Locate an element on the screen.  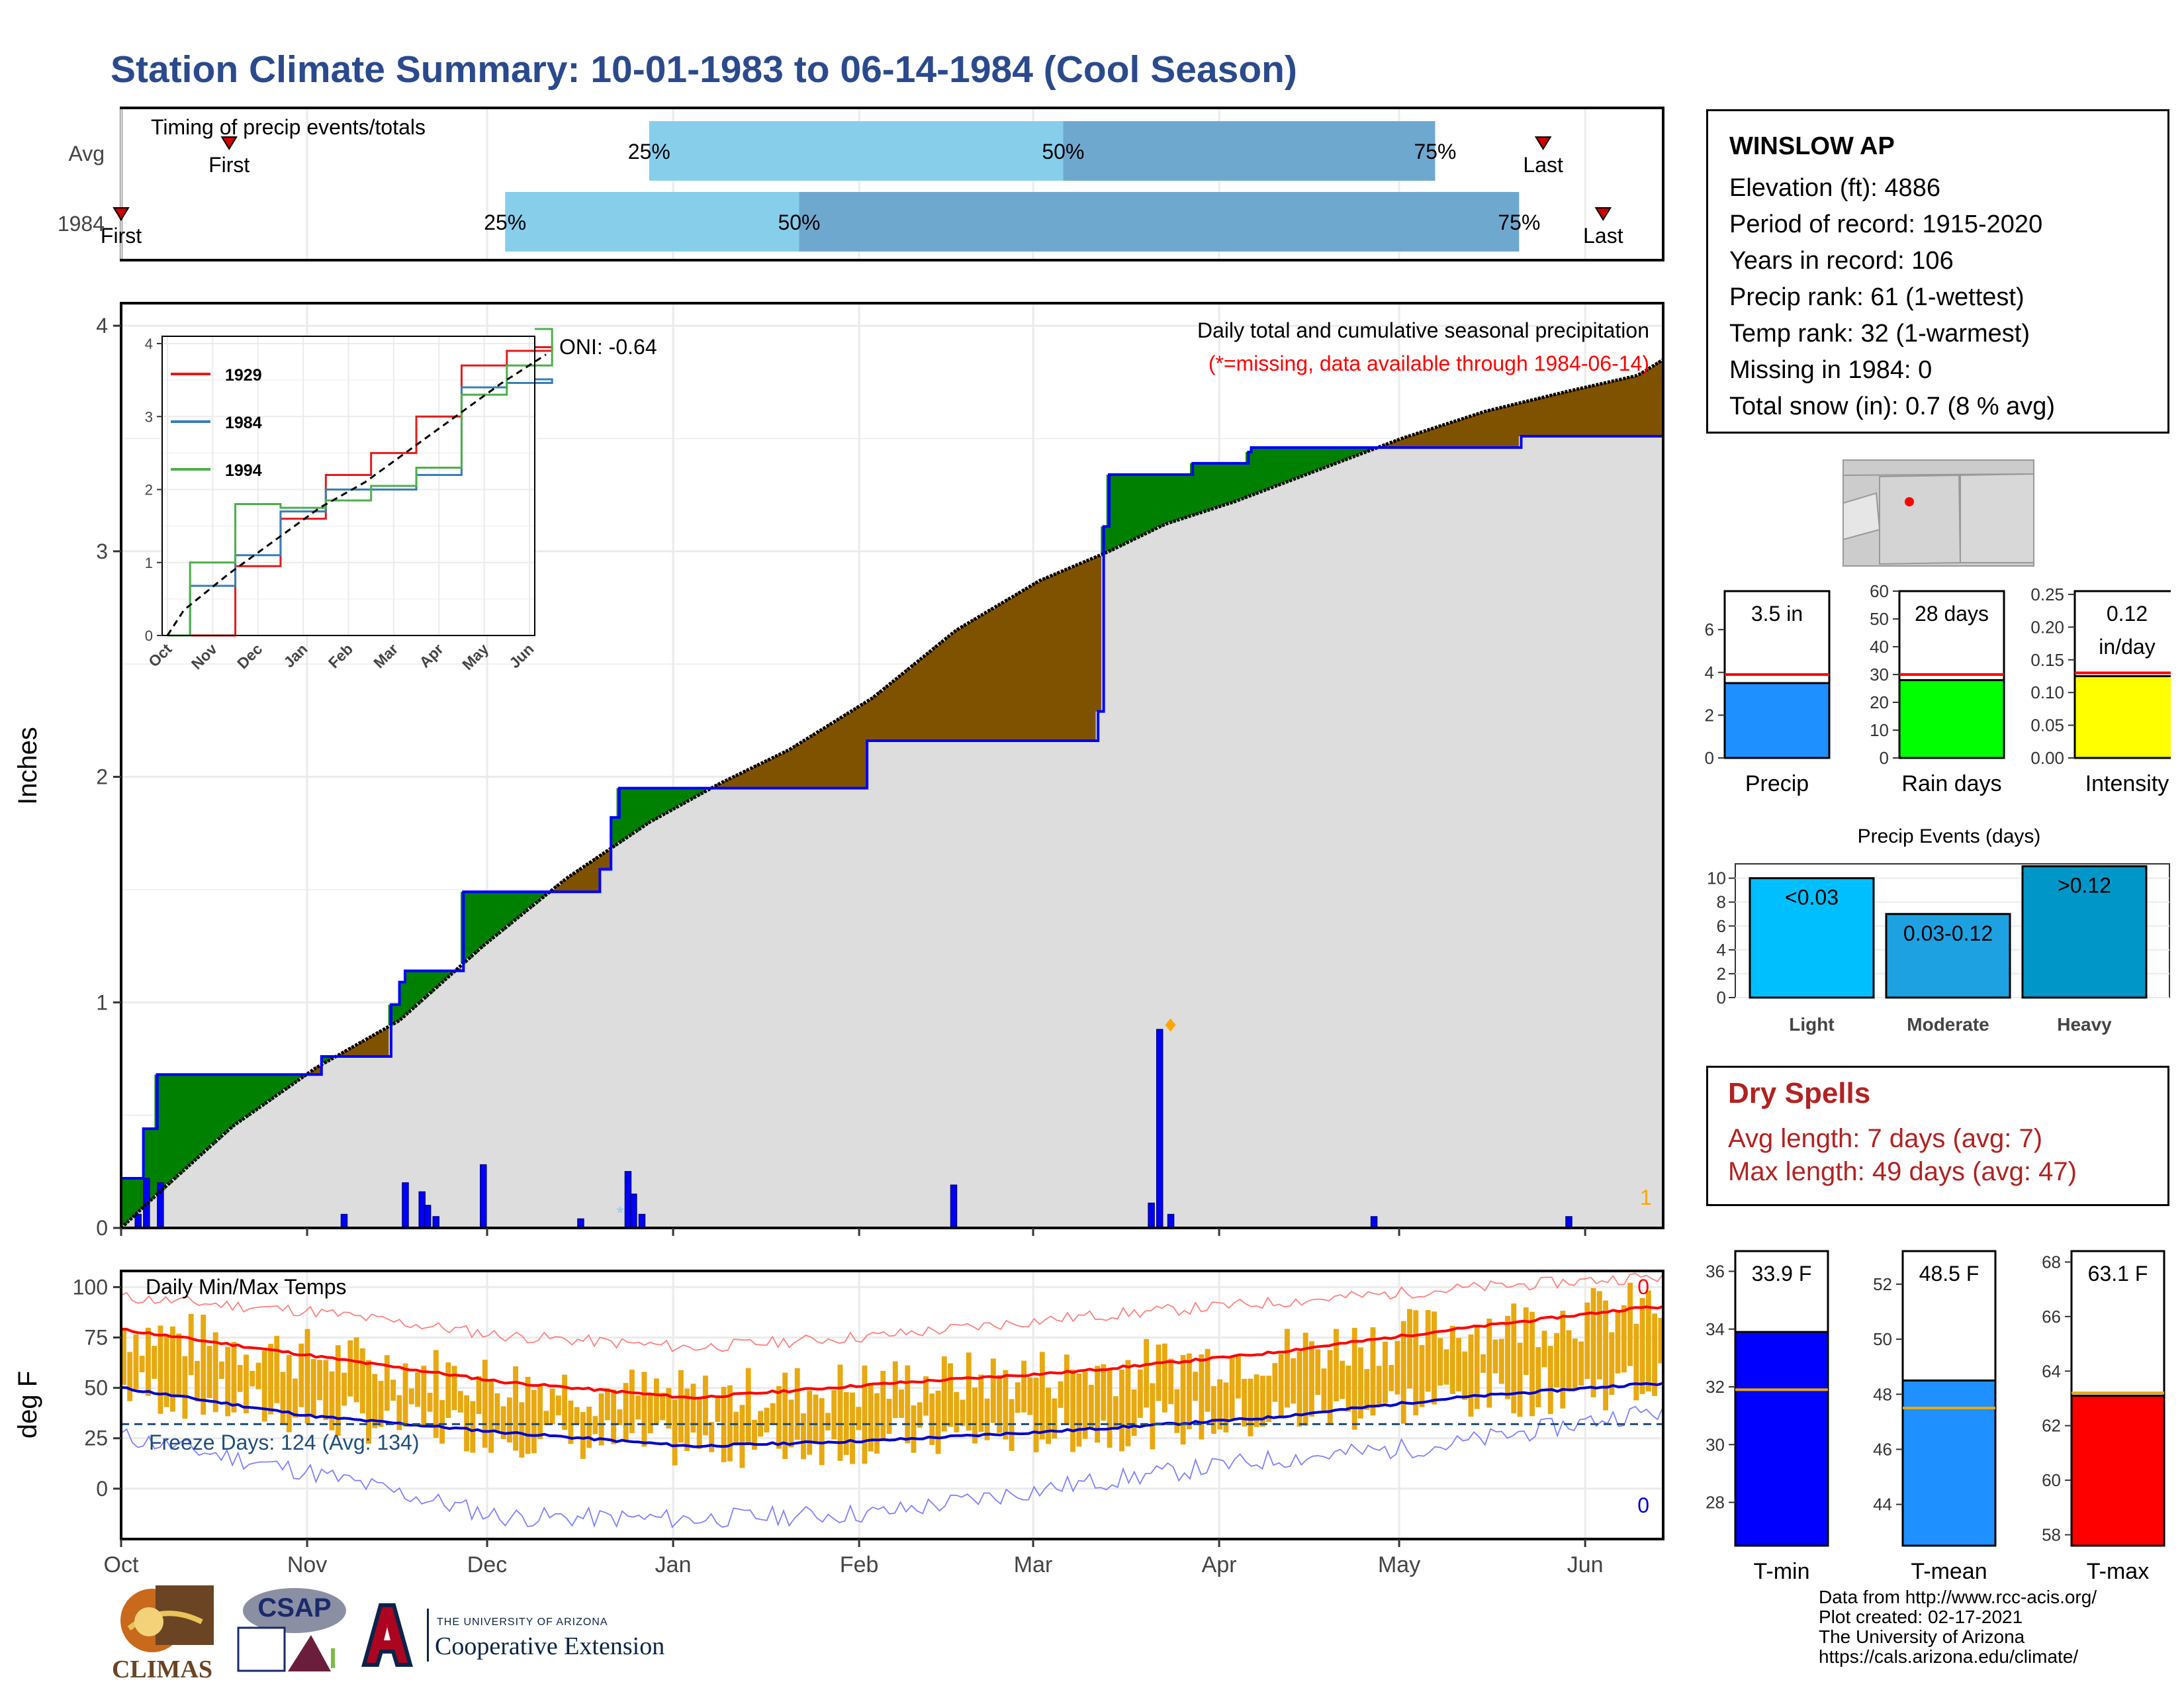
timing-bar-q2 is located at coordinates (652, 222).